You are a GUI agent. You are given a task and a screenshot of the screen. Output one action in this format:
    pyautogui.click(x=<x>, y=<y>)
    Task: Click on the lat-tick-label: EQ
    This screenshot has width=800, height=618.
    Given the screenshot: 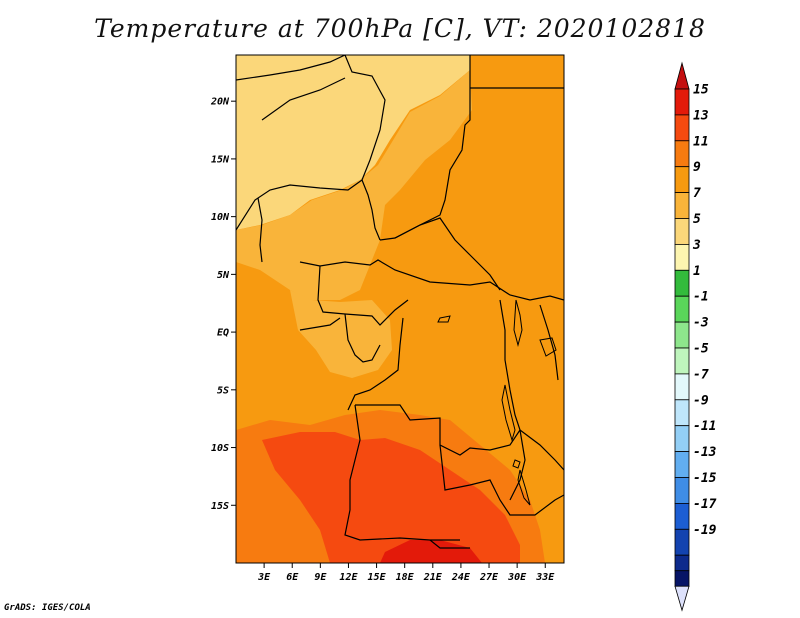 What is the action you would take?
    pyautogui.click(x=223, y=333)
    